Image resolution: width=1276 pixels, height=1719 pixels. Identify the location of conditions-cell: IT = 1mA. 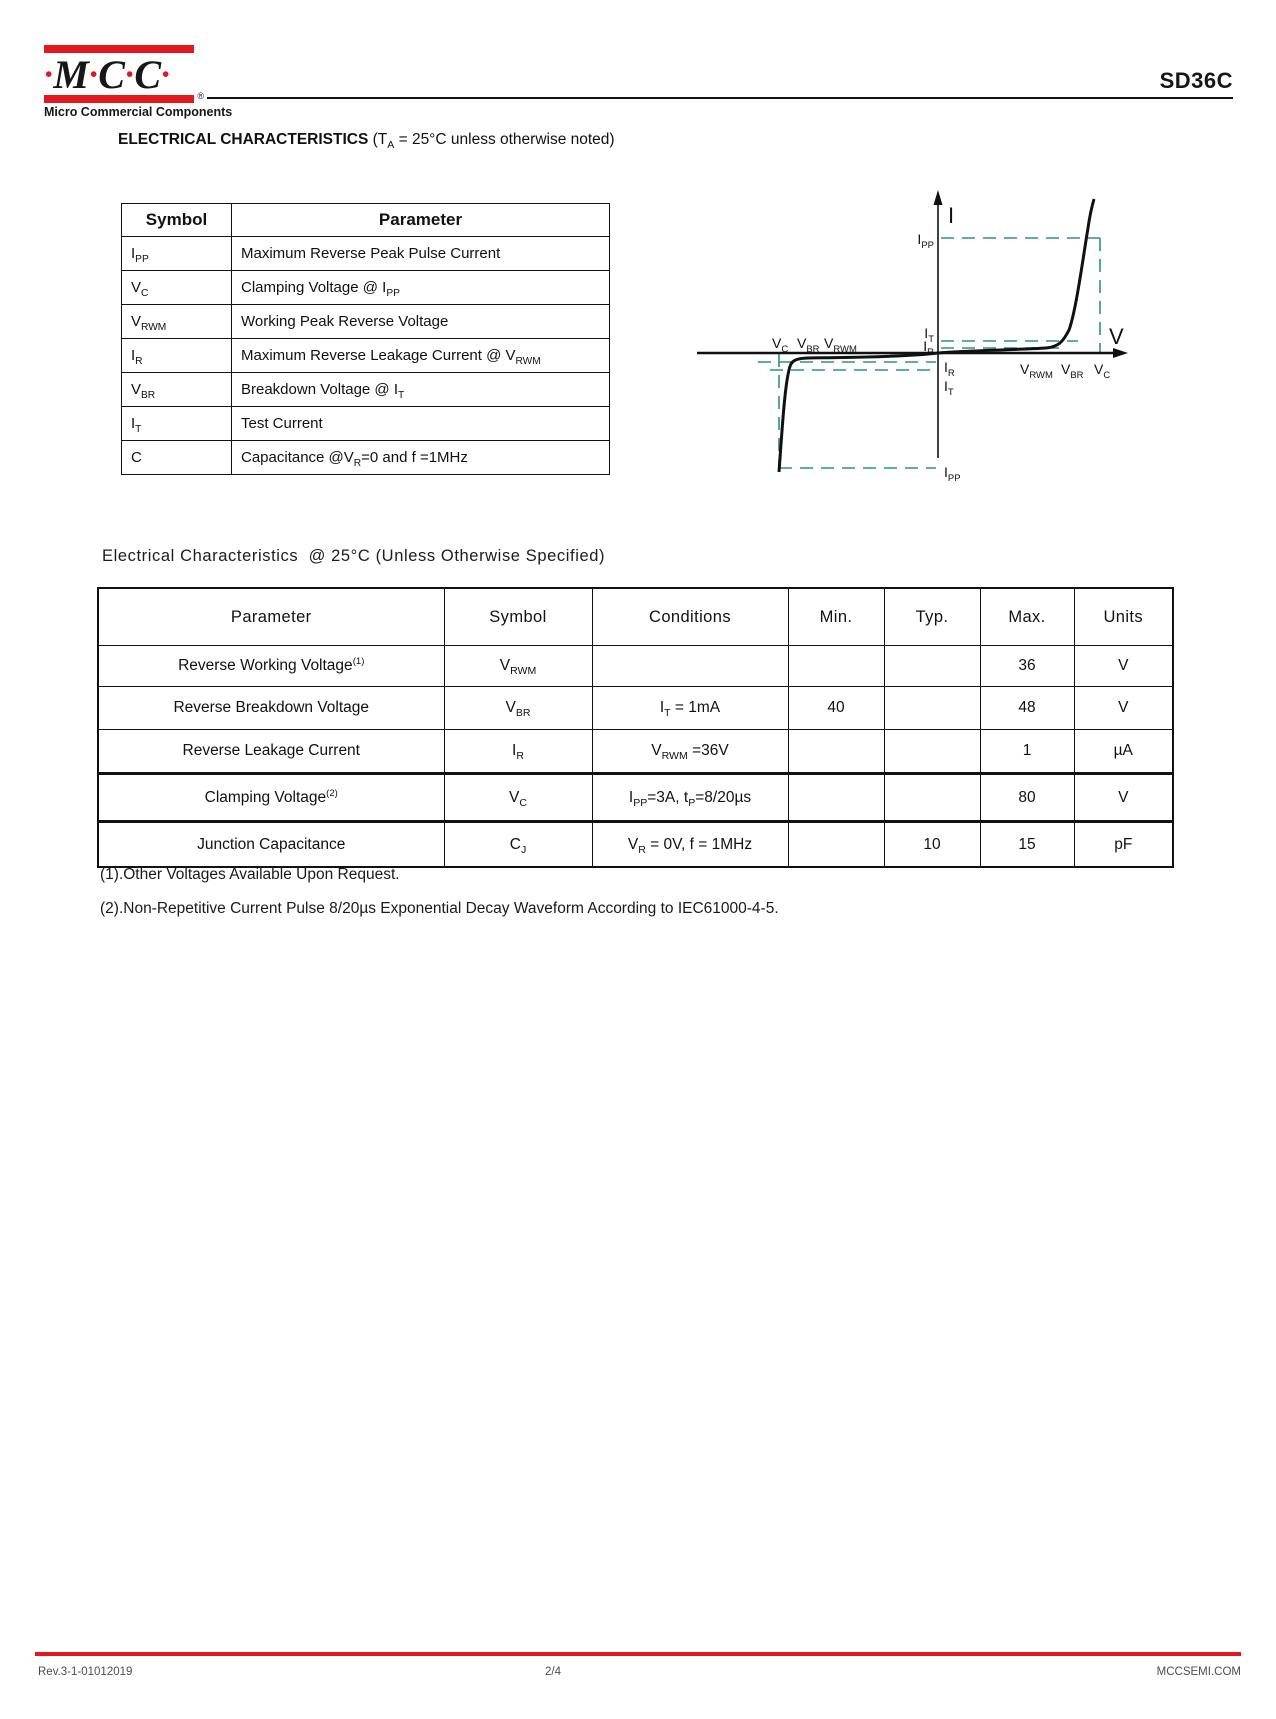
(690, 708).